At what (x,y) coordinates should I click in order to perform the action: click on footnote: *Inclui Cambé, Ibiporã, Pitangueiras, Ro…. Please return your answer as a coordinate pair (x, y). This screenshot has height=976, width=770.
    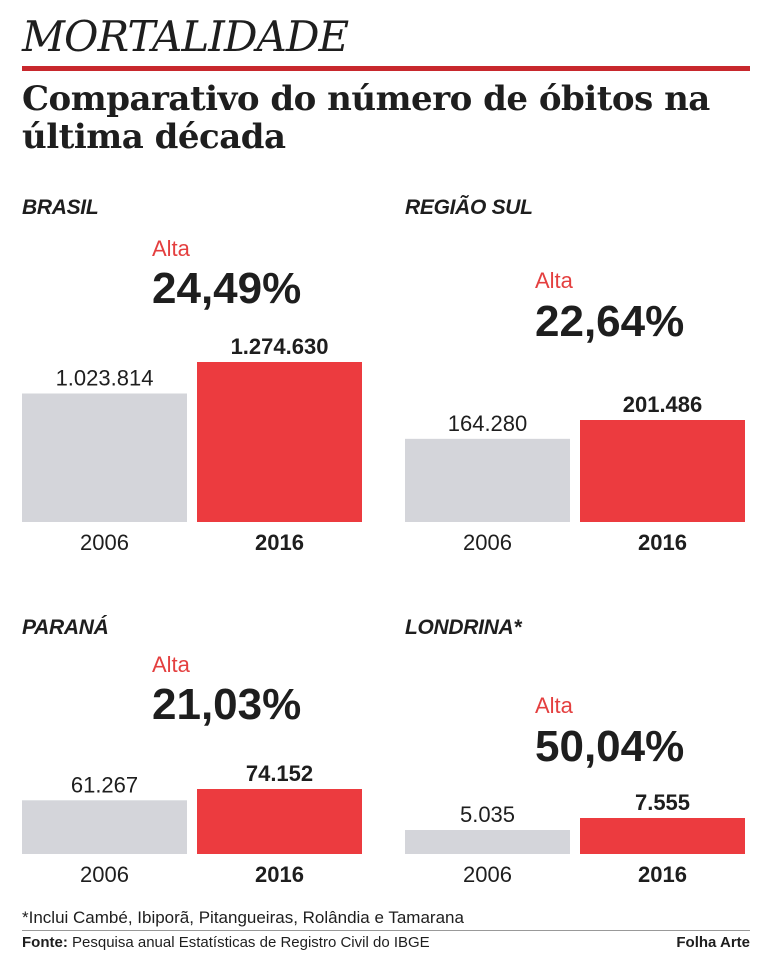
    Looking at the image, I should click on (243, 917).